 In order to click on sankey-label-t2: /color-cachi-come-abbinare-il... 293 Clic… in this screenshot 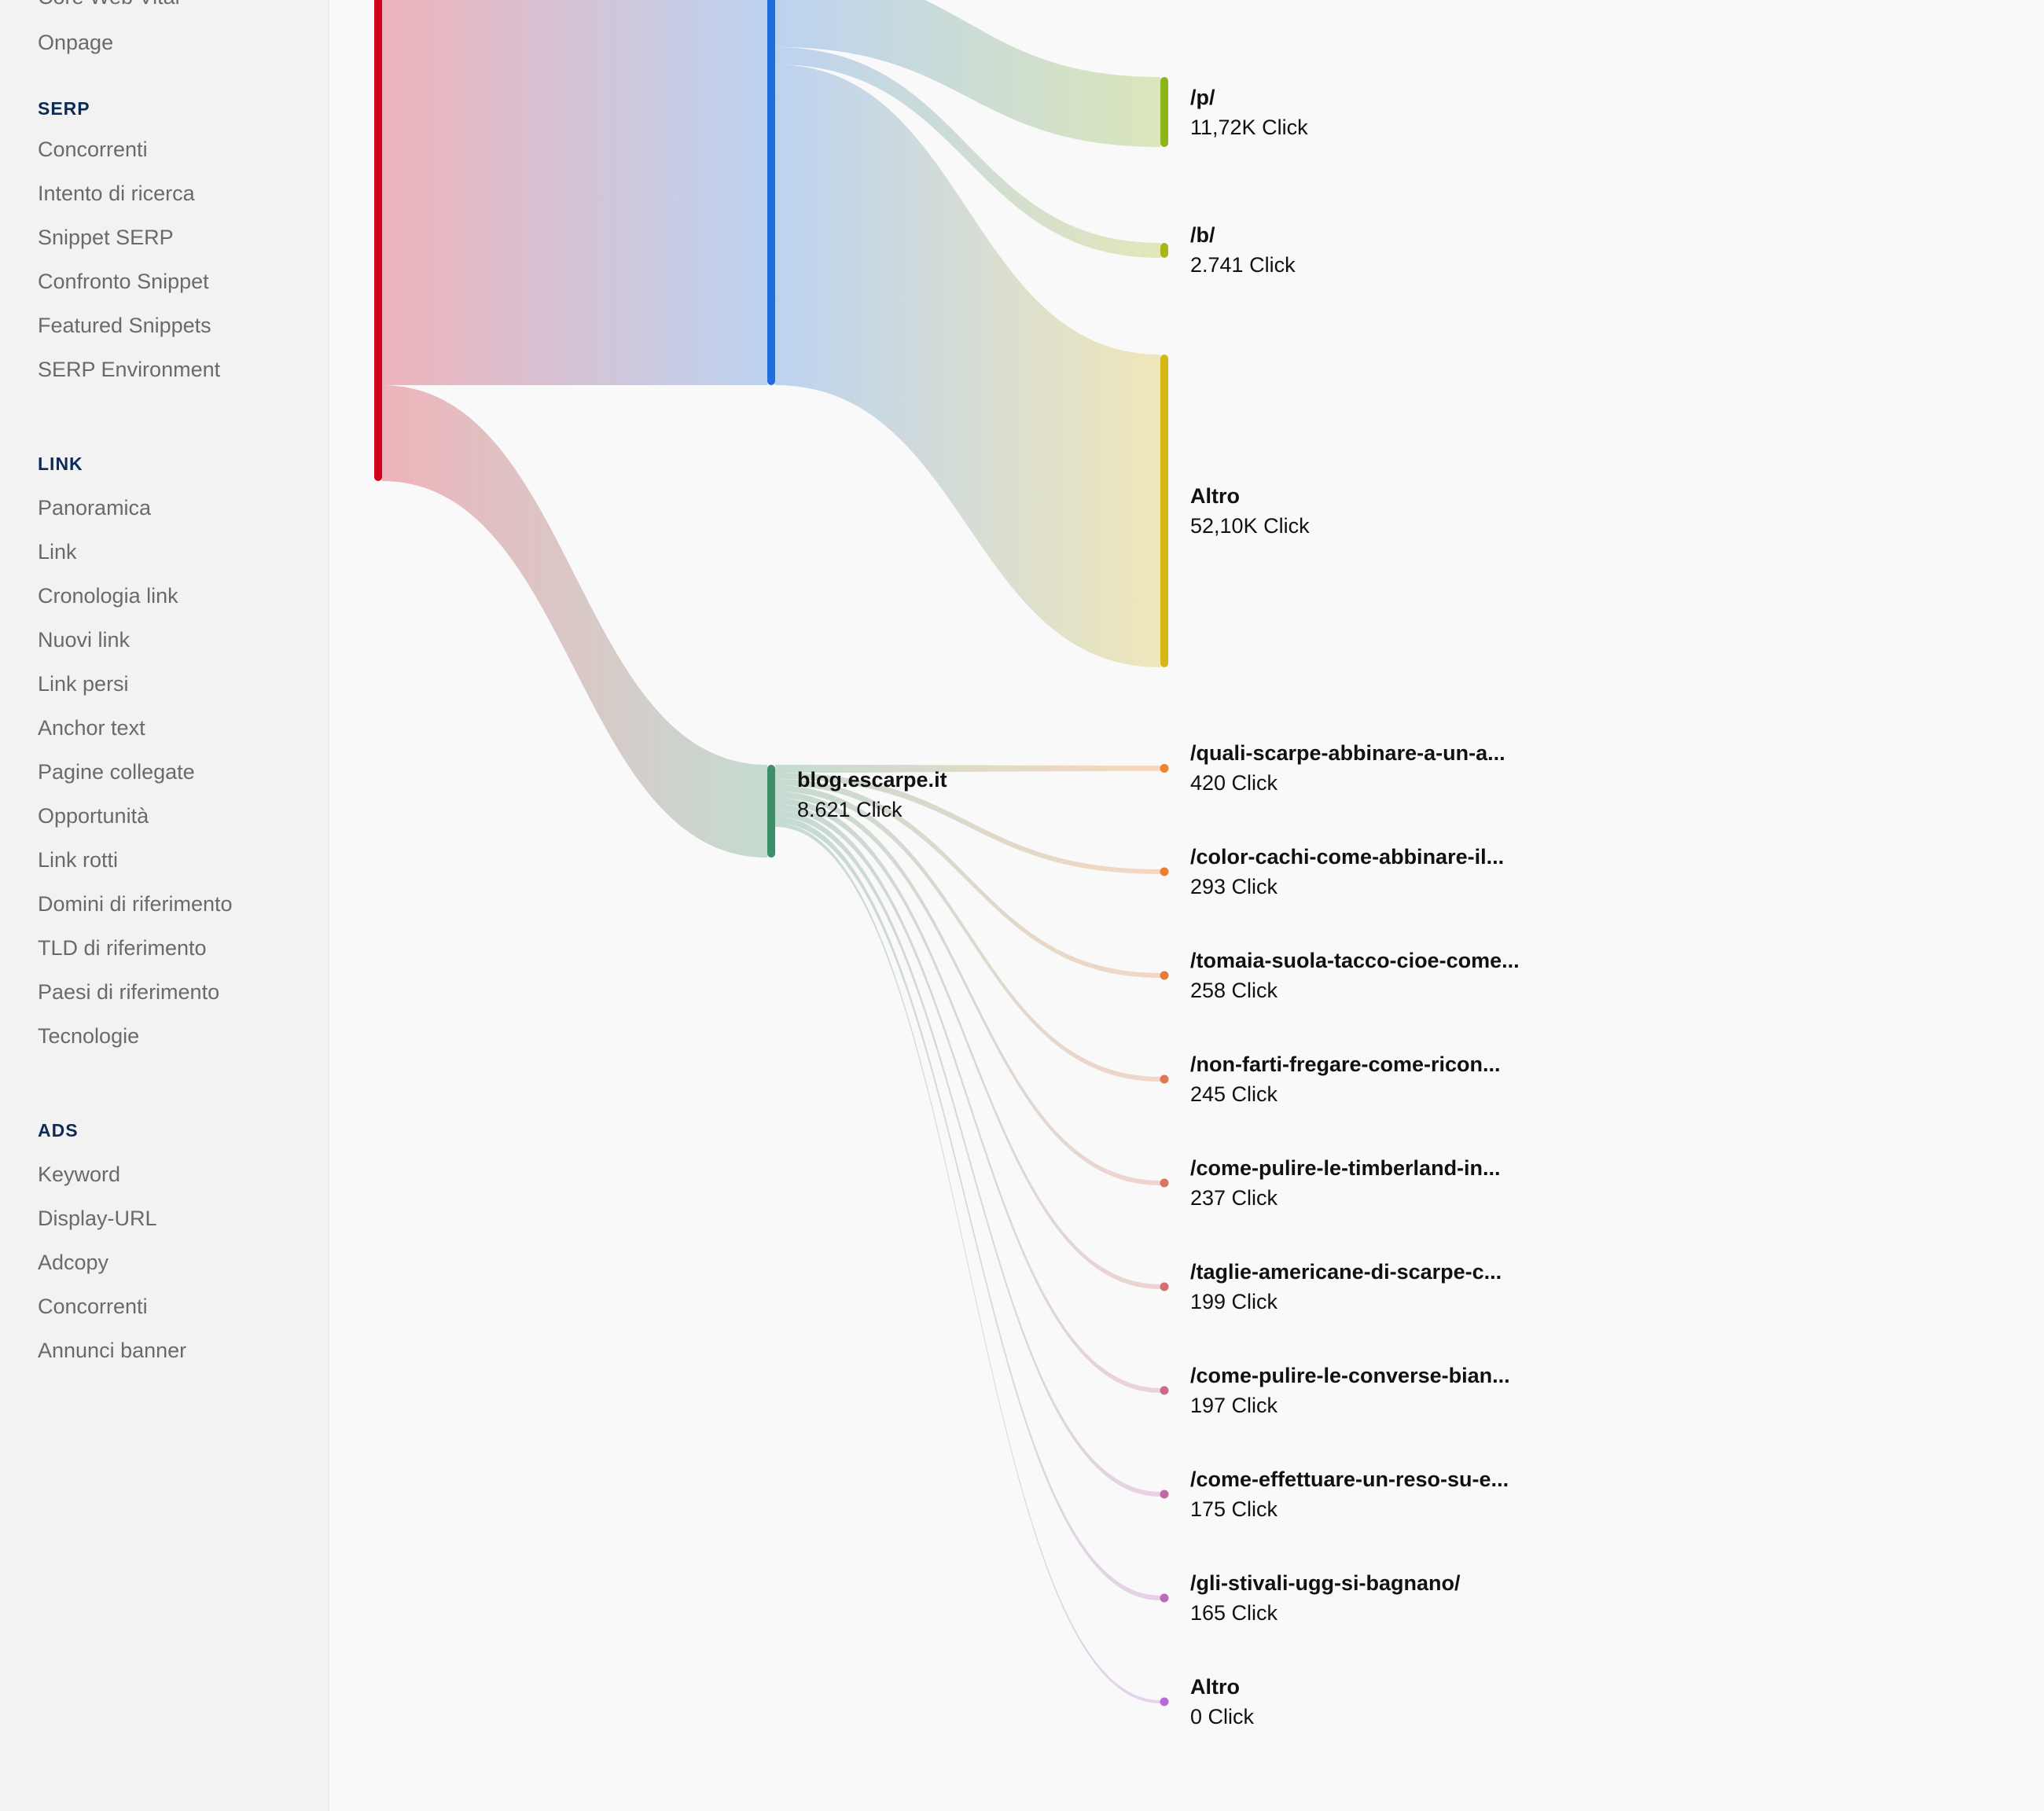, I will do `click(1347, 872)`.